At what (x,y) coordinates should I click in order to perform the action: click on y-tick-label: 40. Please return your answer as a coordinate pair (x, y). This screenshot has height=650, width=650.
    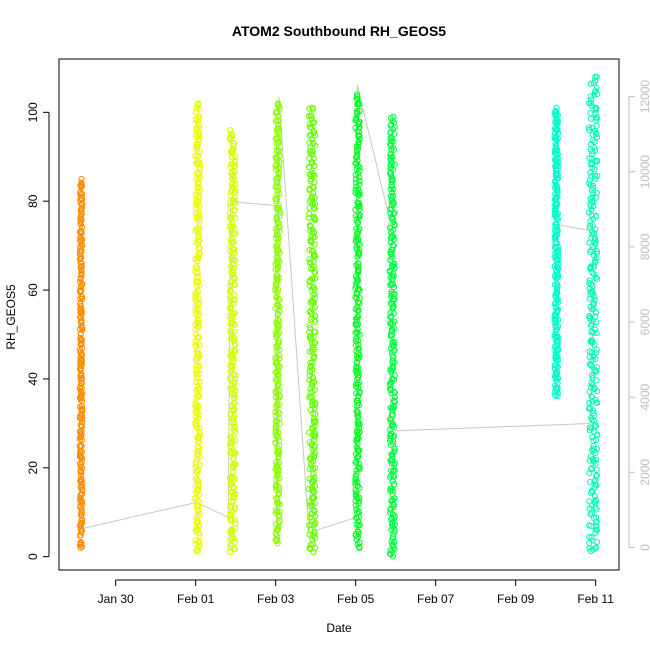
    Looking at the image, I should click on (33, 379).